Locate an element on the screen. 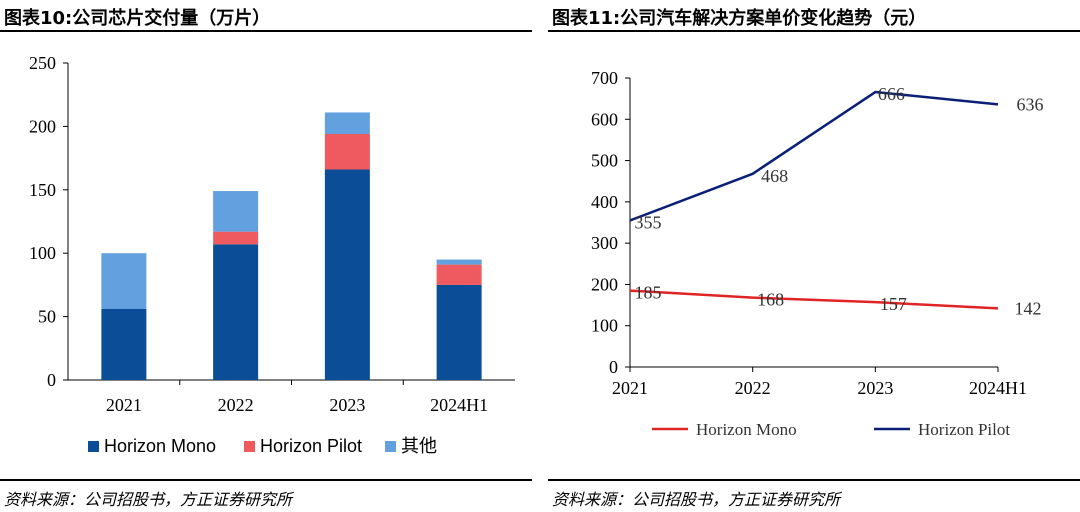 The width and height of the screenshot is (1080, 512). source-note-left: 资料来源：公司招股书，方正证券研究所 is located at coordinates (148, 499).